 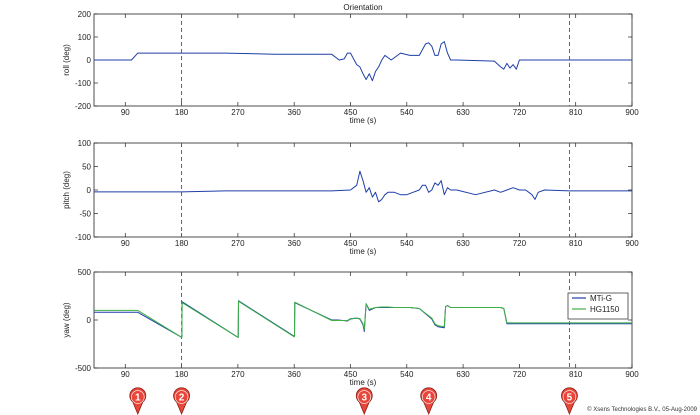 I want to click on marker-number: 1, so click(x=138, y=398).